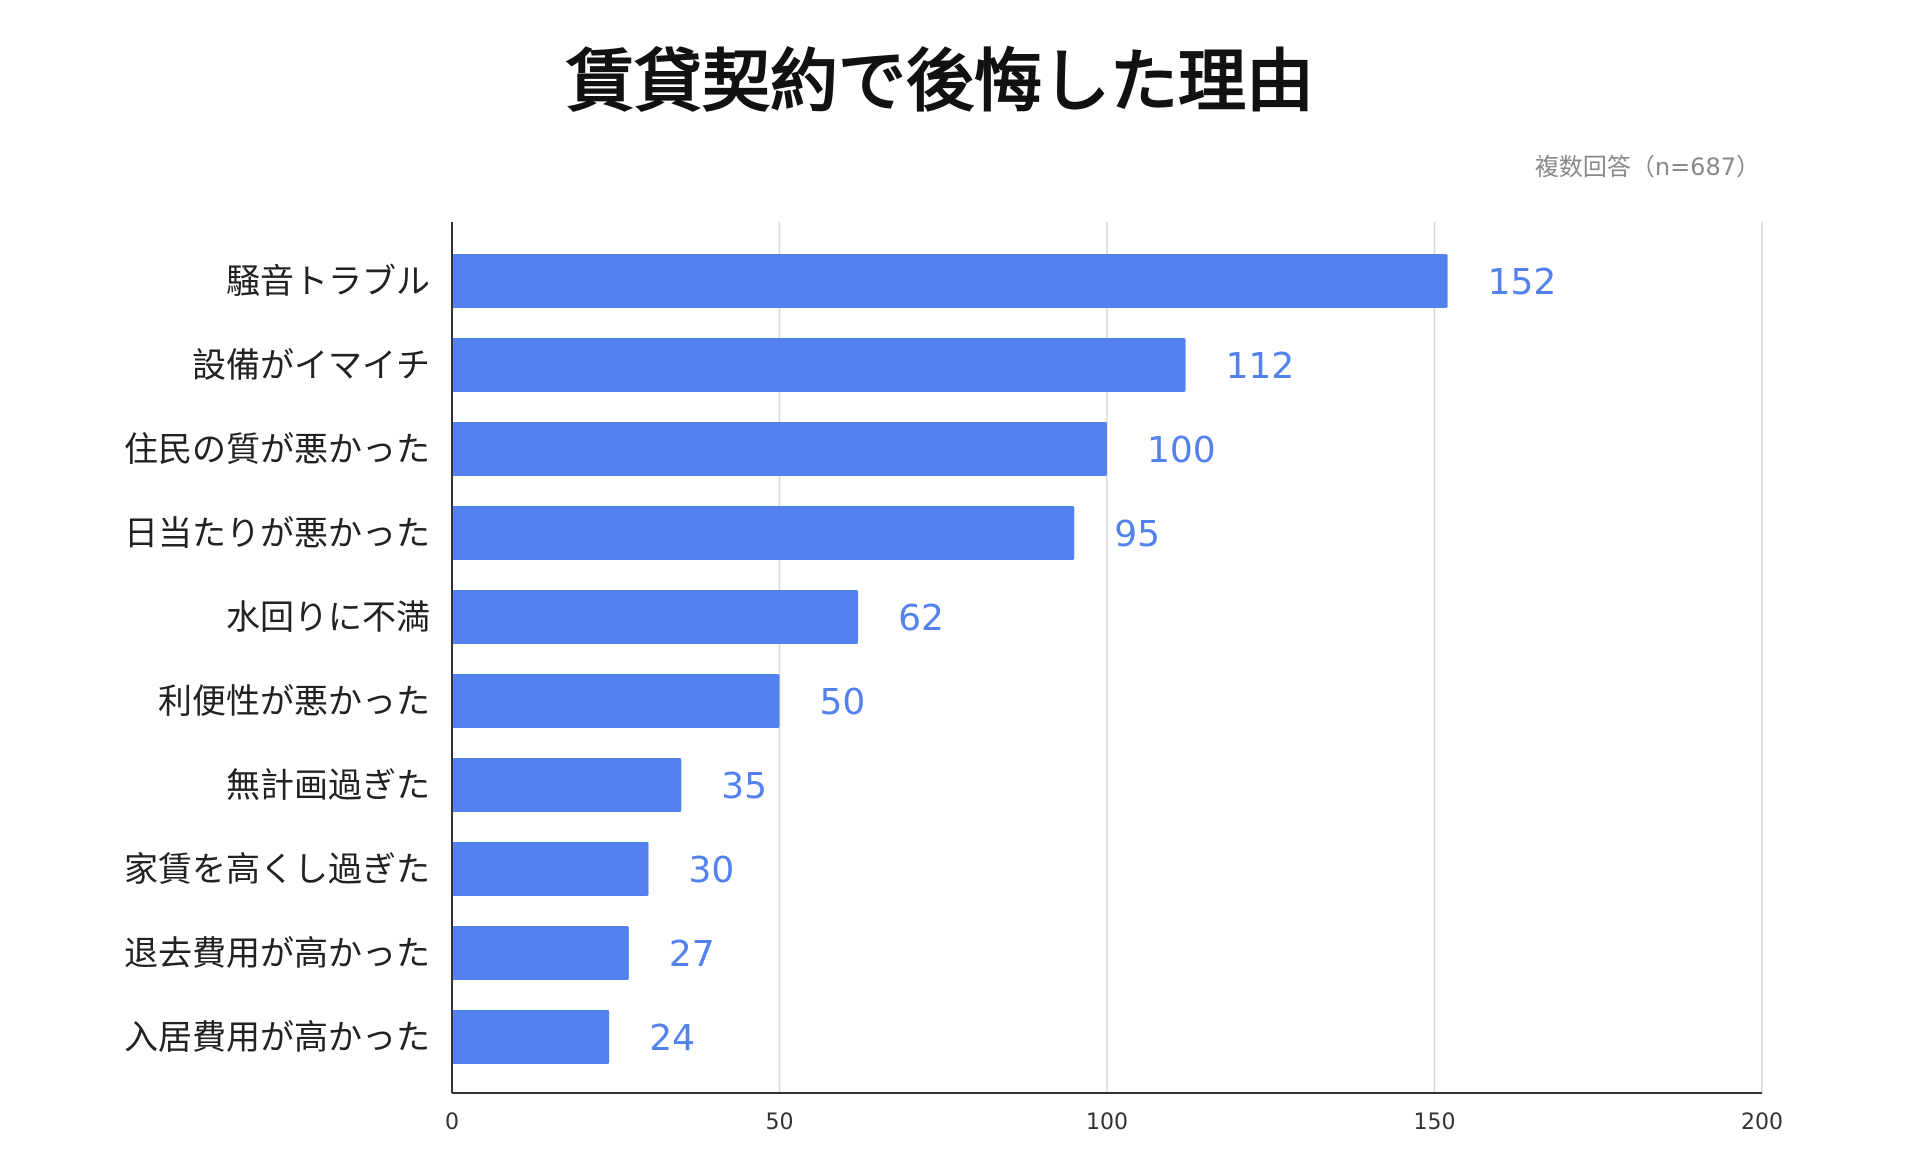 The image size is (1920, 1156). What do you see at coordinates (921, 618) in the screenshot?
I see `data-label: 62` at bounding box center [921, 618].